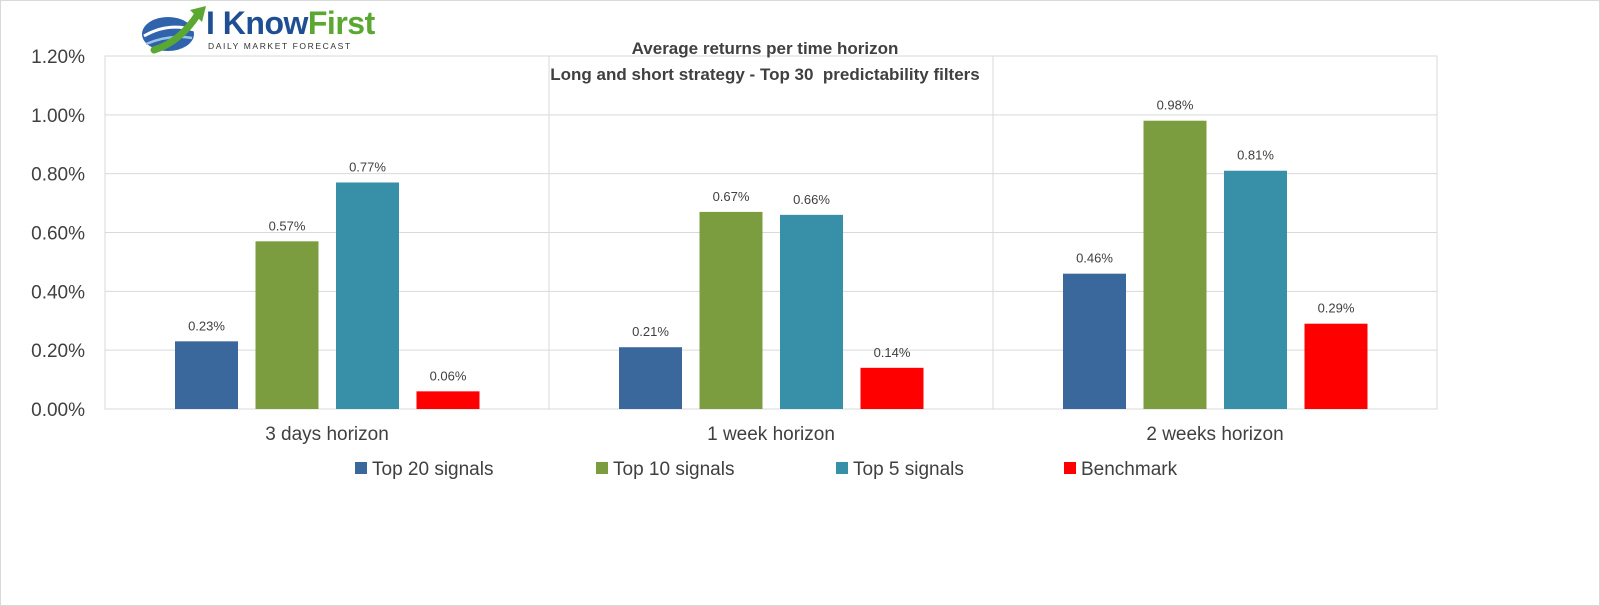  I want to click on y-tick-label: 0.40%, so click(58, 292).